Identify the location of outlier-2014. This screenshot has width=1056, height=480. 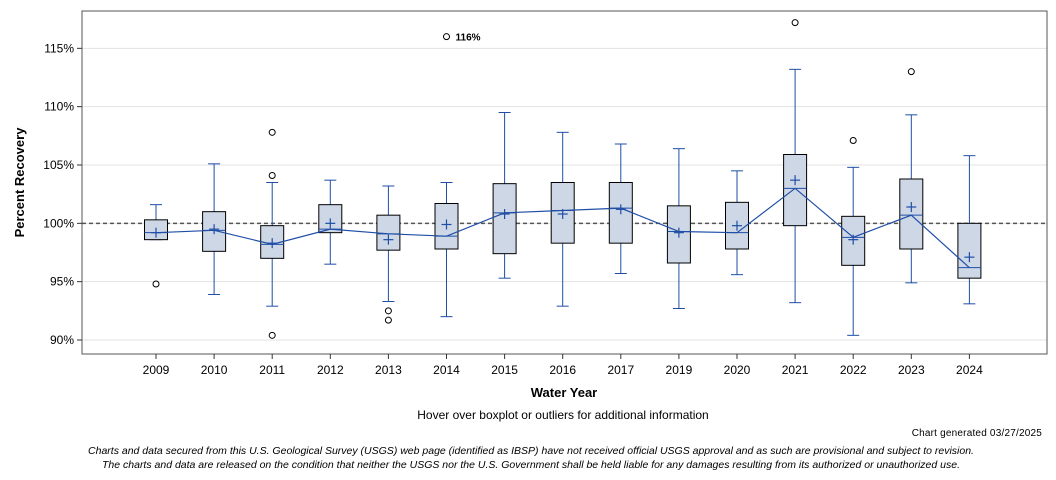
(446, 37).